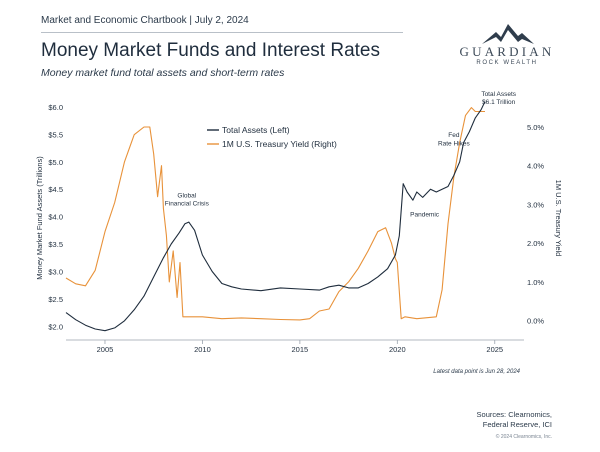 This screenshot has height=452, width=600. I want to click on x-tick-label-2015: 2015, so click(300, 349).